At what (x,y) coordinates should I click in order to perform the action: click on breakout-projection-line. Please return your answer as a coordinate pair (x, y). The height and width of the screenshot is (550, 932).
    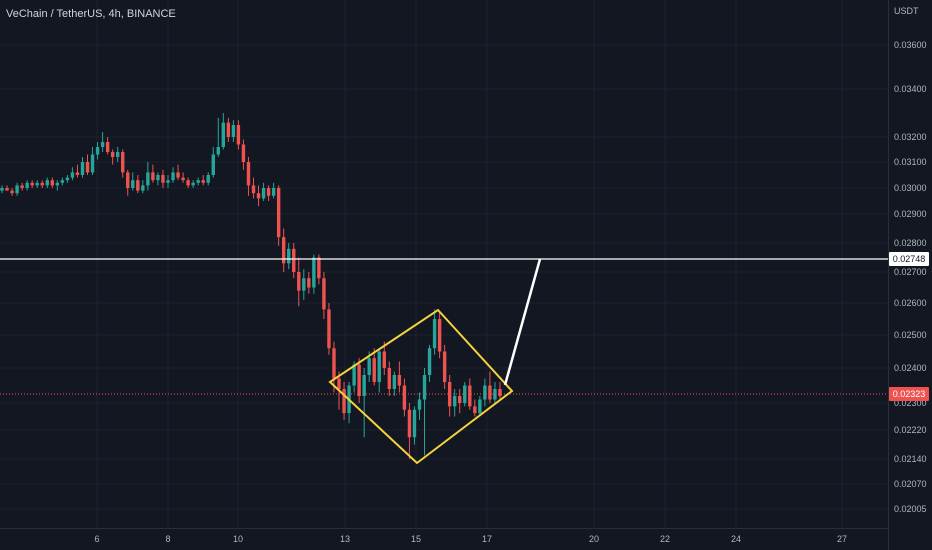
    Looking at the image, I should click on (522, 322).